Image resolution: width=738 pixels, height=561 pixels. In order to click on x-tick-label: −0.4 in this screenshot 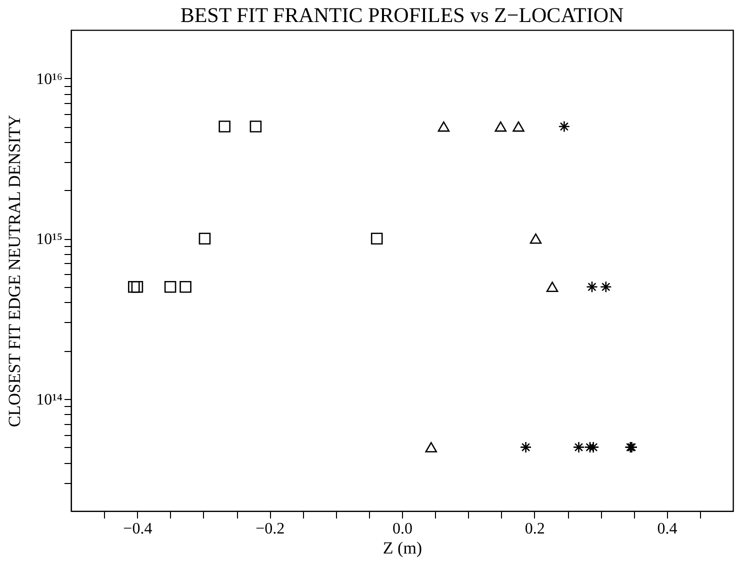, I will do `click(137, 529)`.